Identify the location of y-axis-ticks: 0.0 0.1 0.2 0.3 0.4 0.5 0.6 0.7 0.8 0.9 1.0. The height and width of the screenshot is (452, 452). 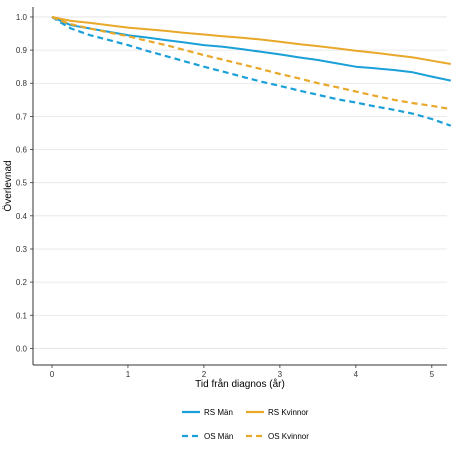
(24, 183).